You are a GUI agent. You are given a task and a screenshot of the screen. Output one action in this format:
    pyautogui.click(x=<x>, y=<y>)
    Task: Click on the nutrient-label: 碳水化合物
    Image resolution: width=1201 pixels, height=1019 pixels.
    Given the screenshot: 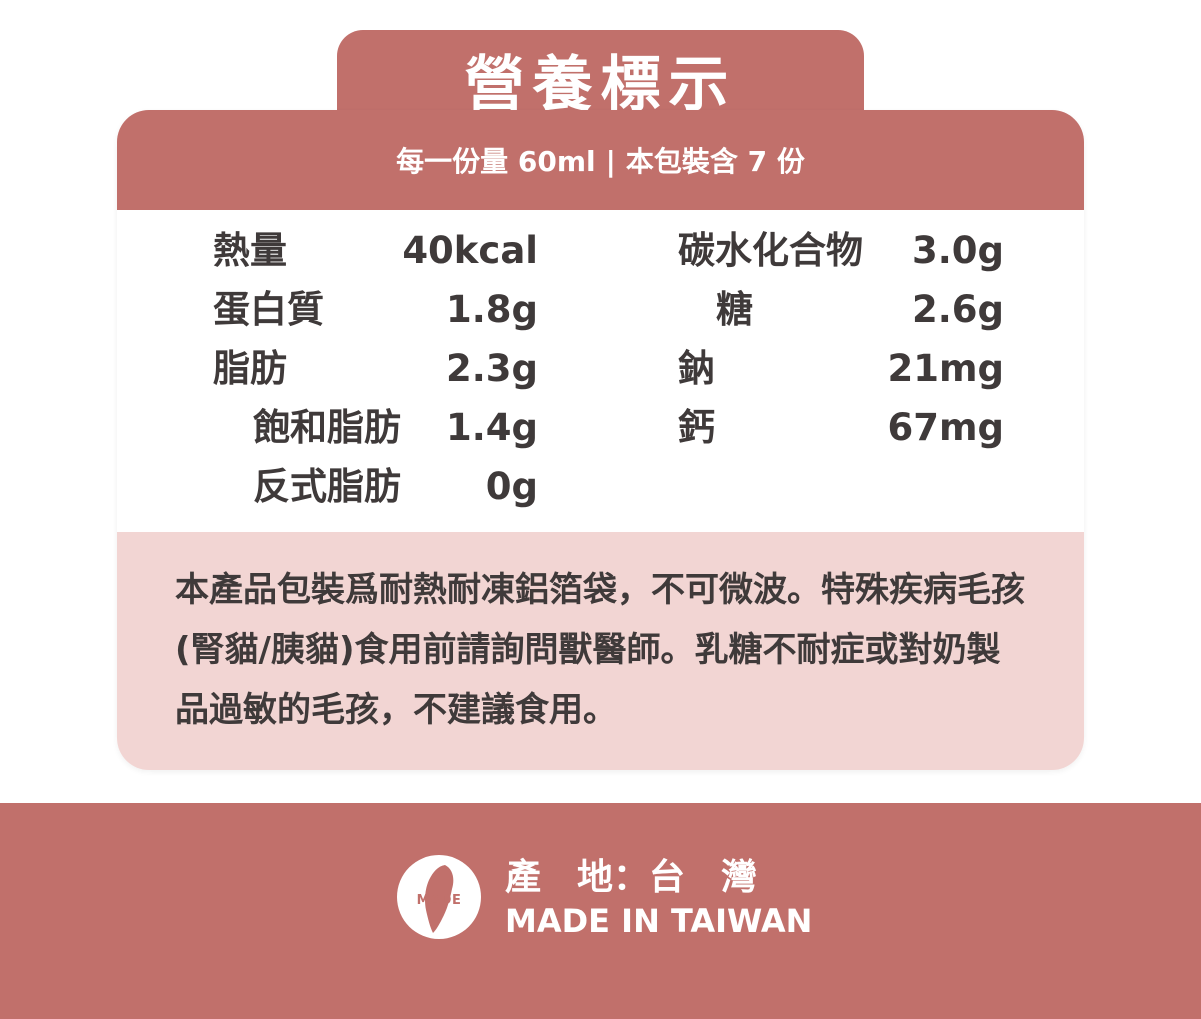 What is the action you would take?
    pyautogui.click(x=770, y=250)
    